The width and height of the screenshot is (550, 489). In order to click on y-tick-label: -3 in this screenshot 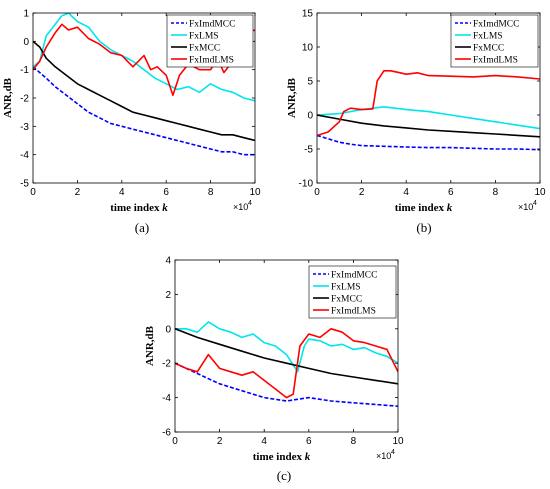, I will do `click(24, 127)`.